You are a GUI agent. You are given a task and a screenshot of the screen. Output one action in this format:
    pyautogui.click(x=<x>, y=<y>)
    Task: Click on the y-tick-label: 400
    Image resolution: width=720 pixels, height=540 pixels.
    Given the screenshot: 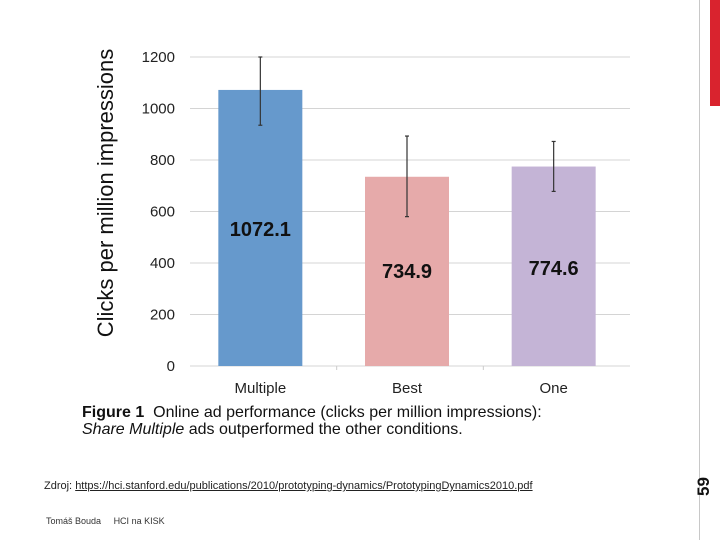 What is the action you would take?
    pyautogui.click(x=162, y=263)
    